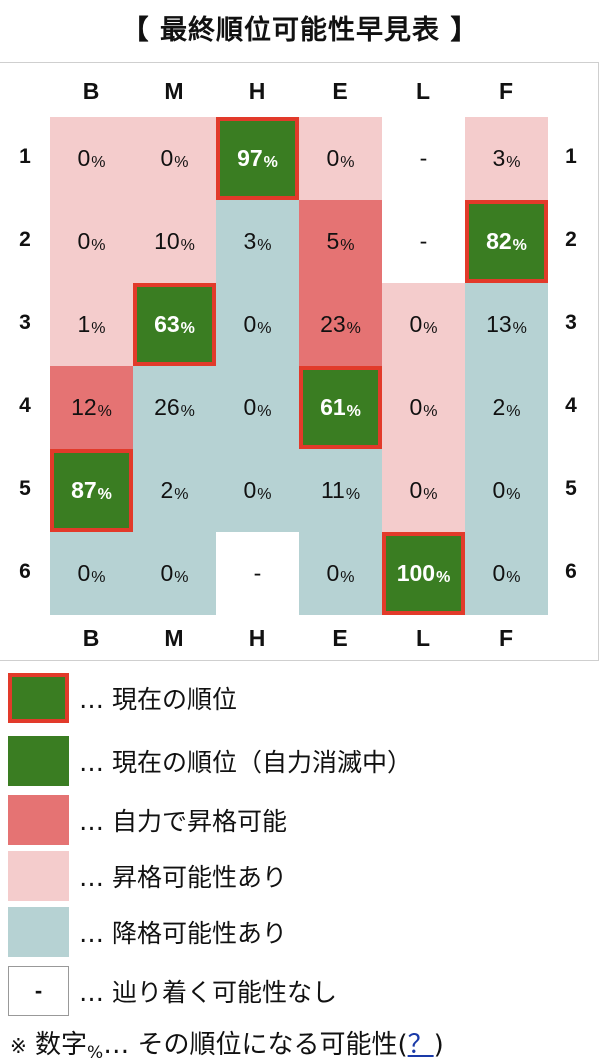  What do you see at coordinates (340, 490) in the screenshot?
I see `table-cell: 11%` at bounding box center [340, 490].